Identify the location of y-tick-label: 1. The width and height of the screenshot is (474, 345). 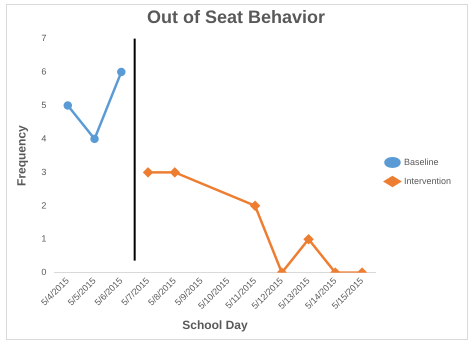
(43, 239).